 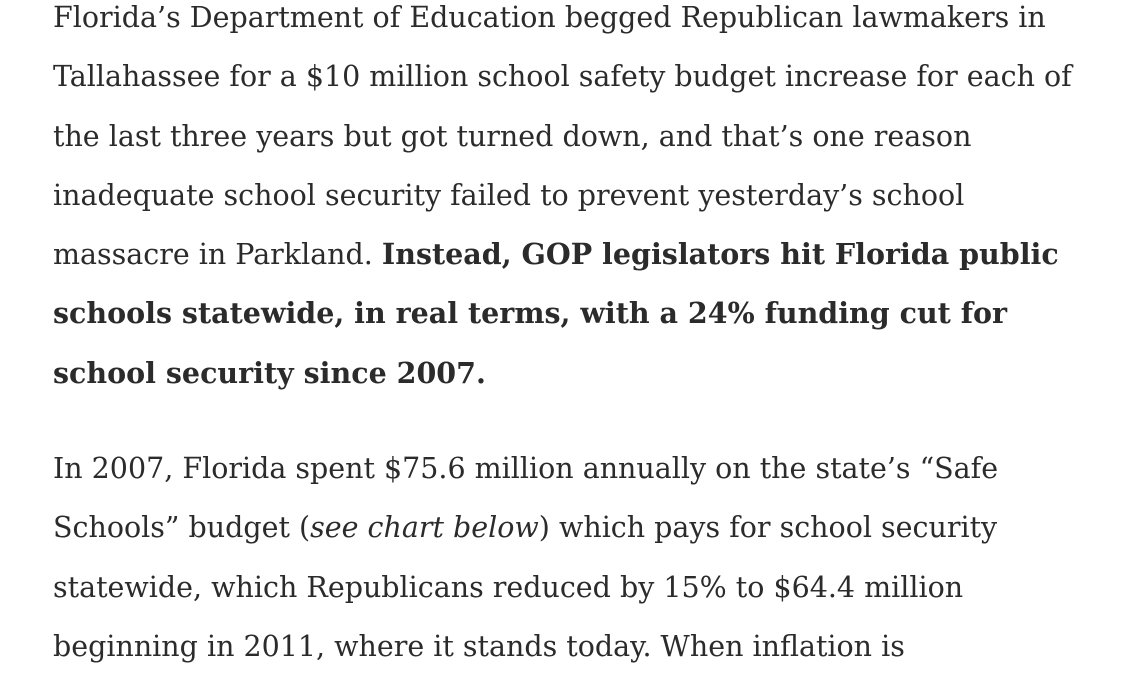 I want to click on chart-reference: see chart below, so click(x=424, y=528).